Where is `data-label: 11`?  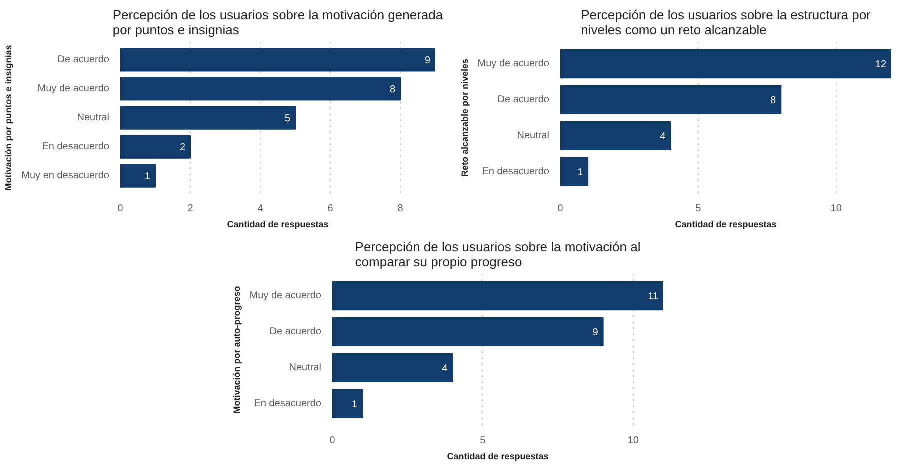 data-label: 11 is located at coordinates (653, 297).